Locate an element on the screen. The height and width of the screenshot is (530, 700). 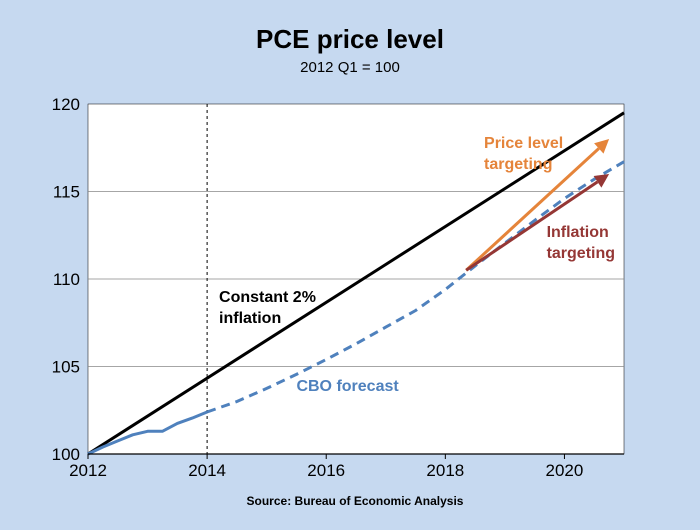
y-tick-label: 115 is located at coordinates (66, 192).